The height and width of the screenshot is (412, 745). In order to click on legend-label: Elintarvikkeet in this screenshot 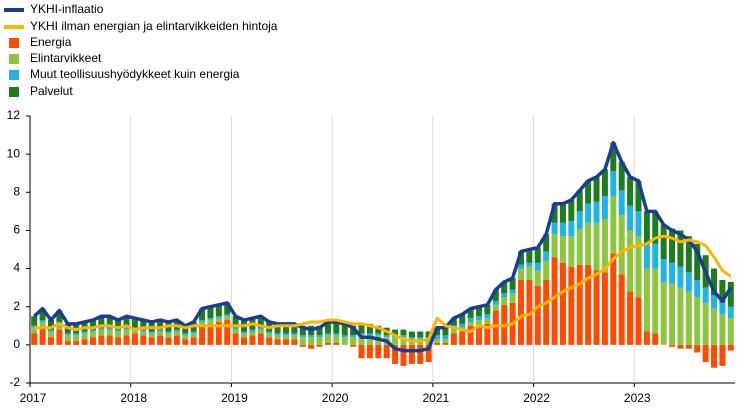, I will do `click(66, 58)`.